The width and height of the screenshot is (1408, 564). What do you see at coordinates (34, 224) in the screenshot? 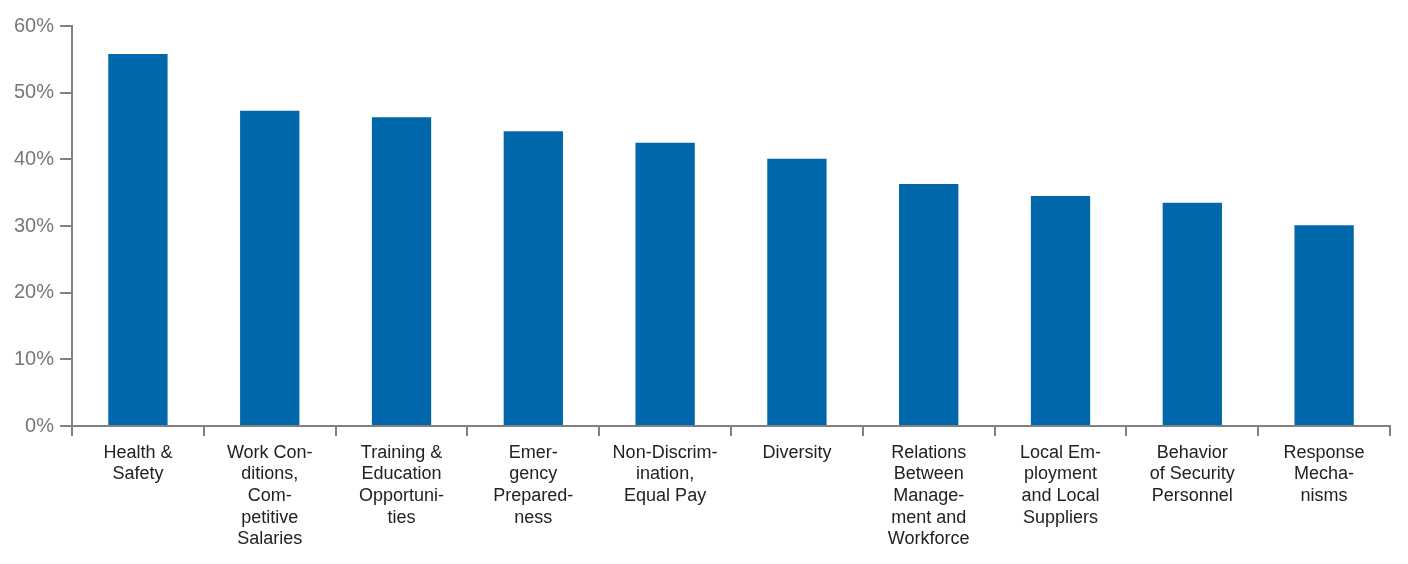
I see `y-tick-label: 30%` at bounding box center [34, 224].